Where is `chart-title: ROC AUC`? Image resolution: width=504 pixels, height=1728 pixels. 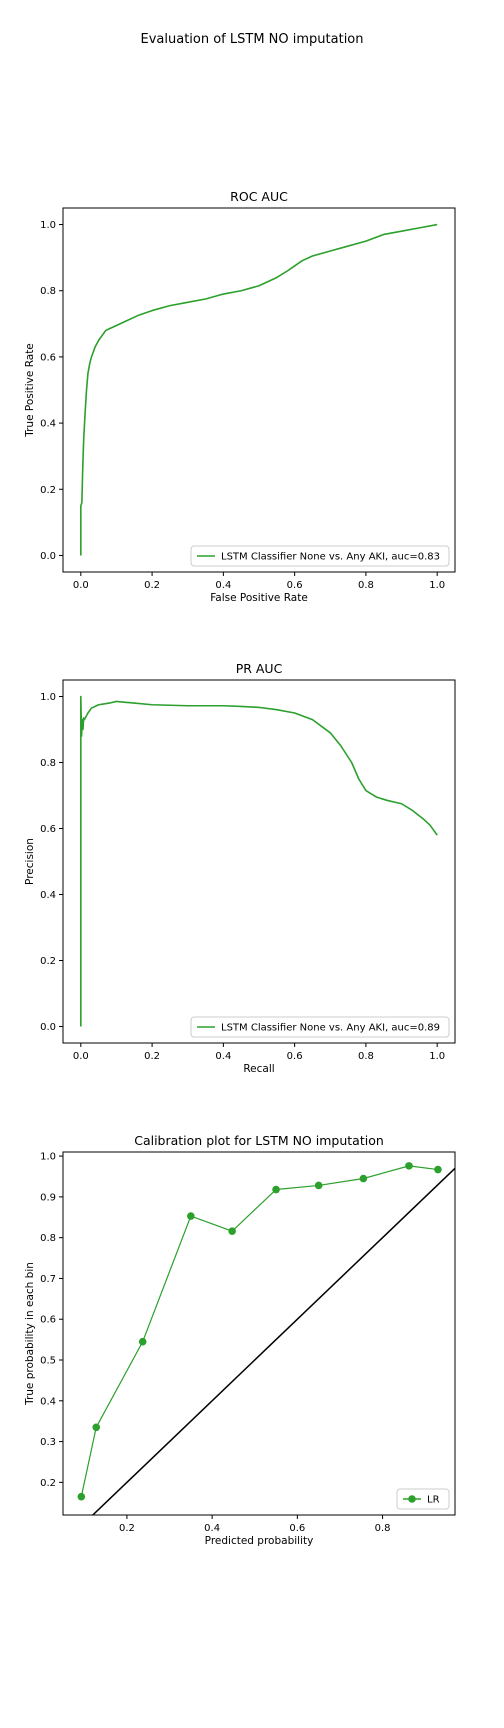 chart-title: ROC AUC is located at coordinates (259, 196).